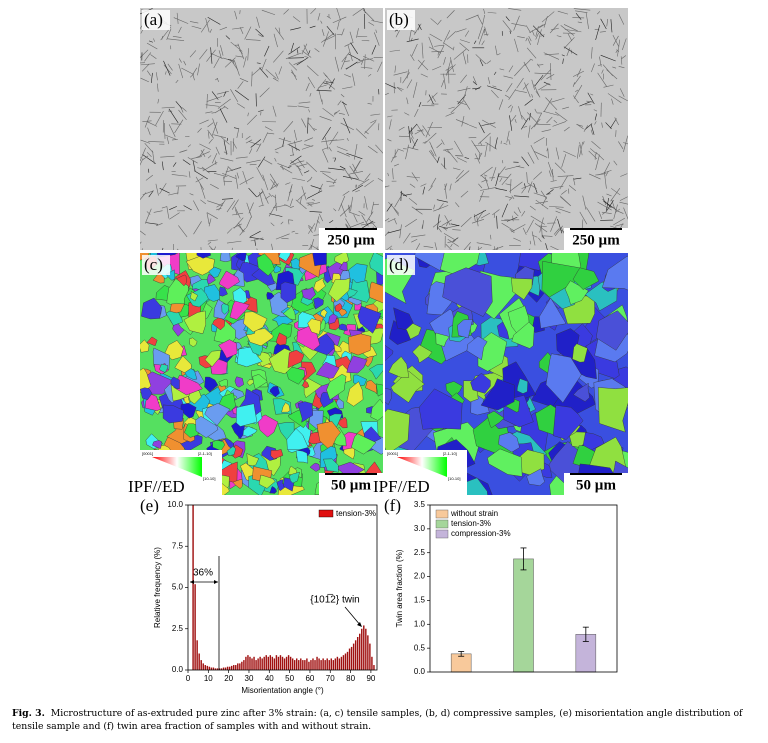 This screenshot has width=768, height=743. Describe the element at coordinates (420, 623) in the screenshot. I see `y-tick-label: 1.0` at that location.